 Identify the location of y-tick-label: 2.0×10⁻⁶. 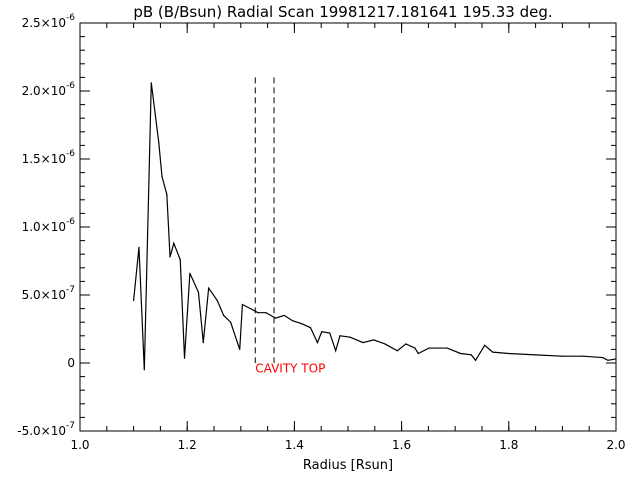
(49, 89).